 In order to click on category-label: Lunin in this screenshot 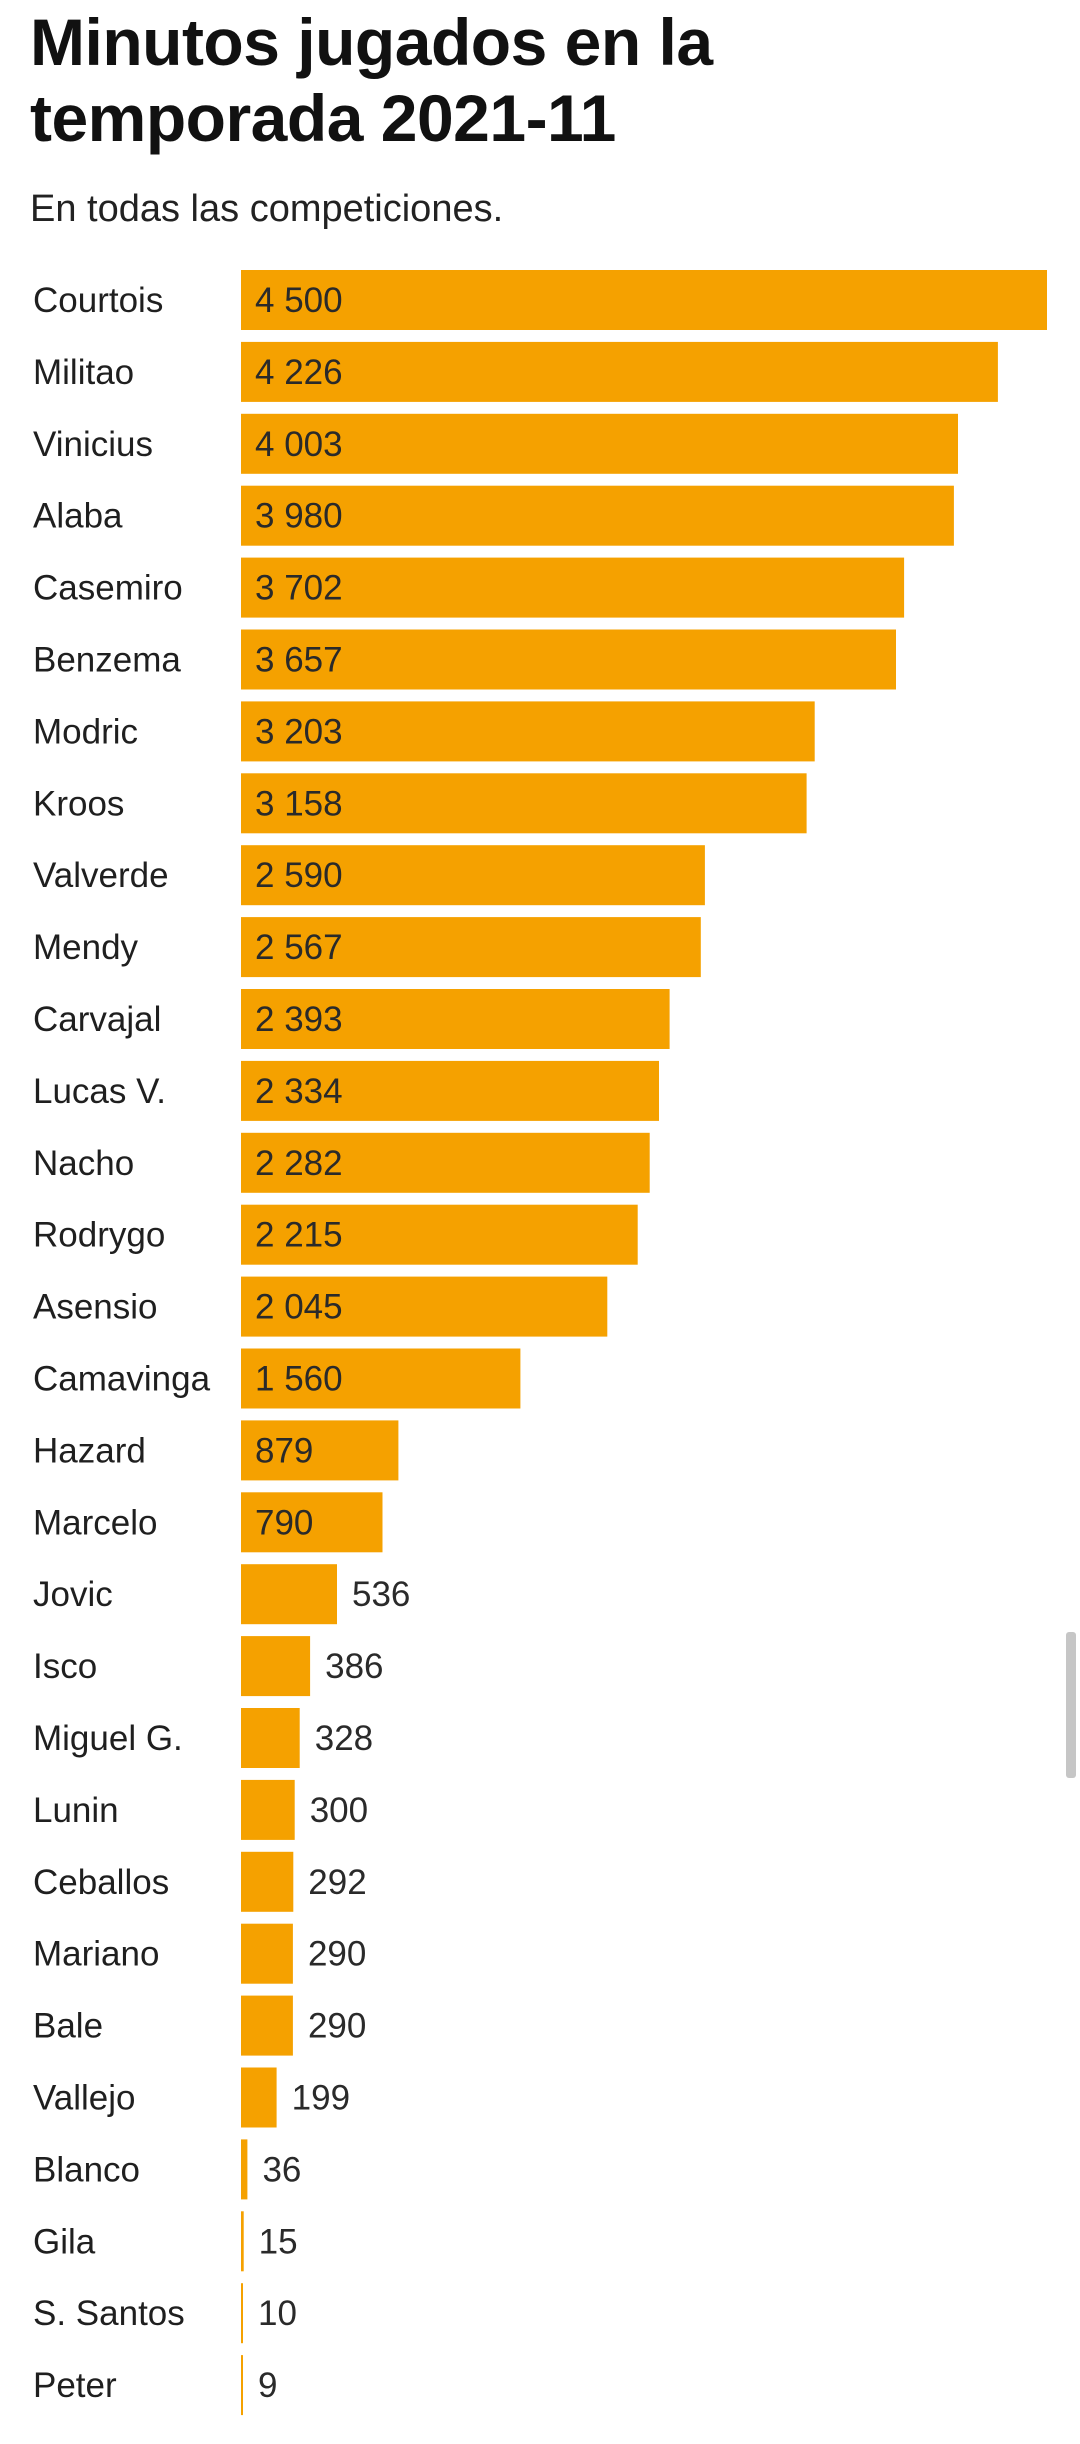, I will do `click(76, 1810)`.